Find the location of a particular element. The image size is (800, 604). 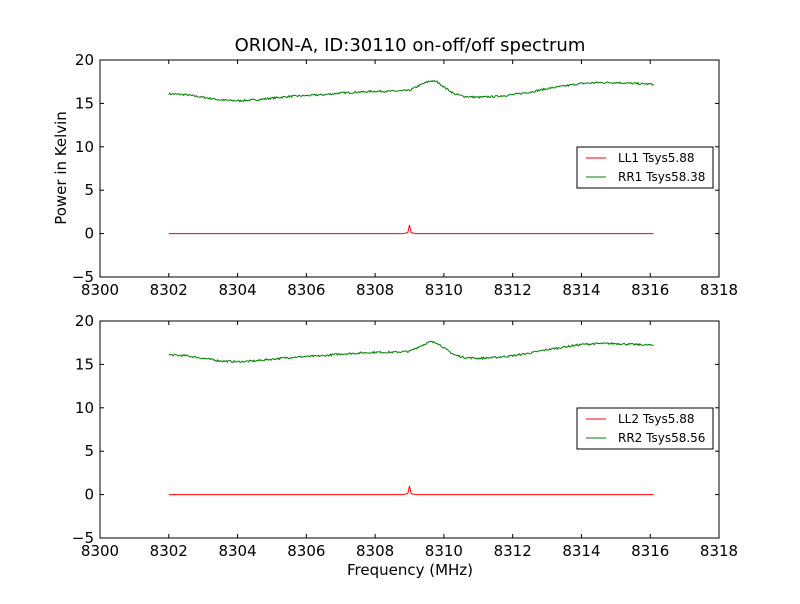

legend-label-2: RR1 Tsys58.38 is located at coordinates (661, 177).